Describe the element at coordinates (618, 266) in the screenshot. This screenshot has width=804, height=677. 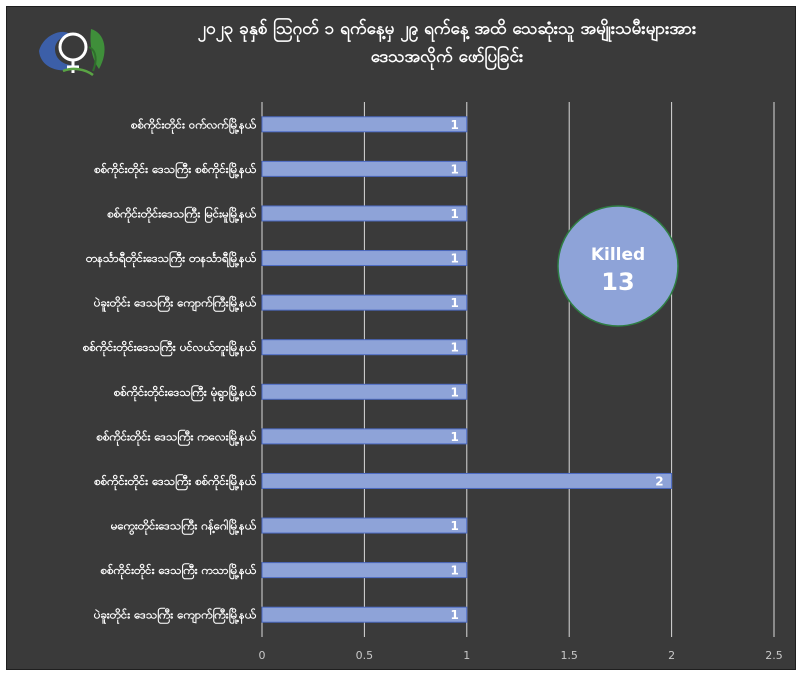
I see `killed-annotation-circle` at that location.